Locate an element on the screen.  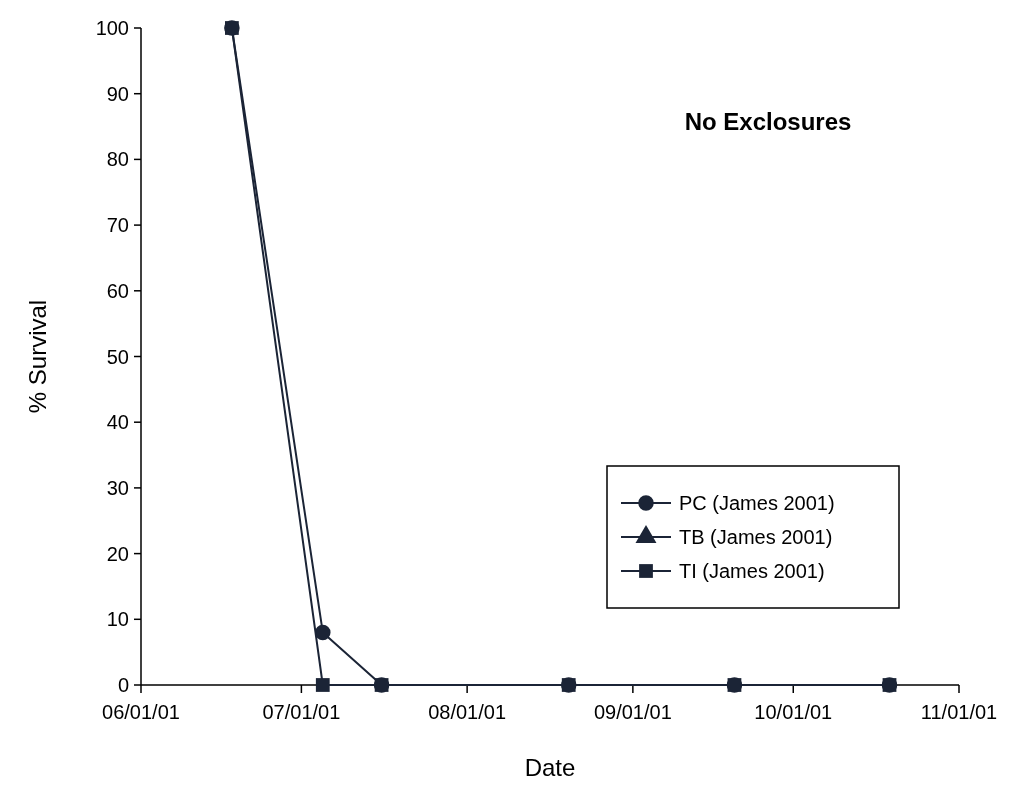
x-axis-title: Date is located at coordinates (550, 767).